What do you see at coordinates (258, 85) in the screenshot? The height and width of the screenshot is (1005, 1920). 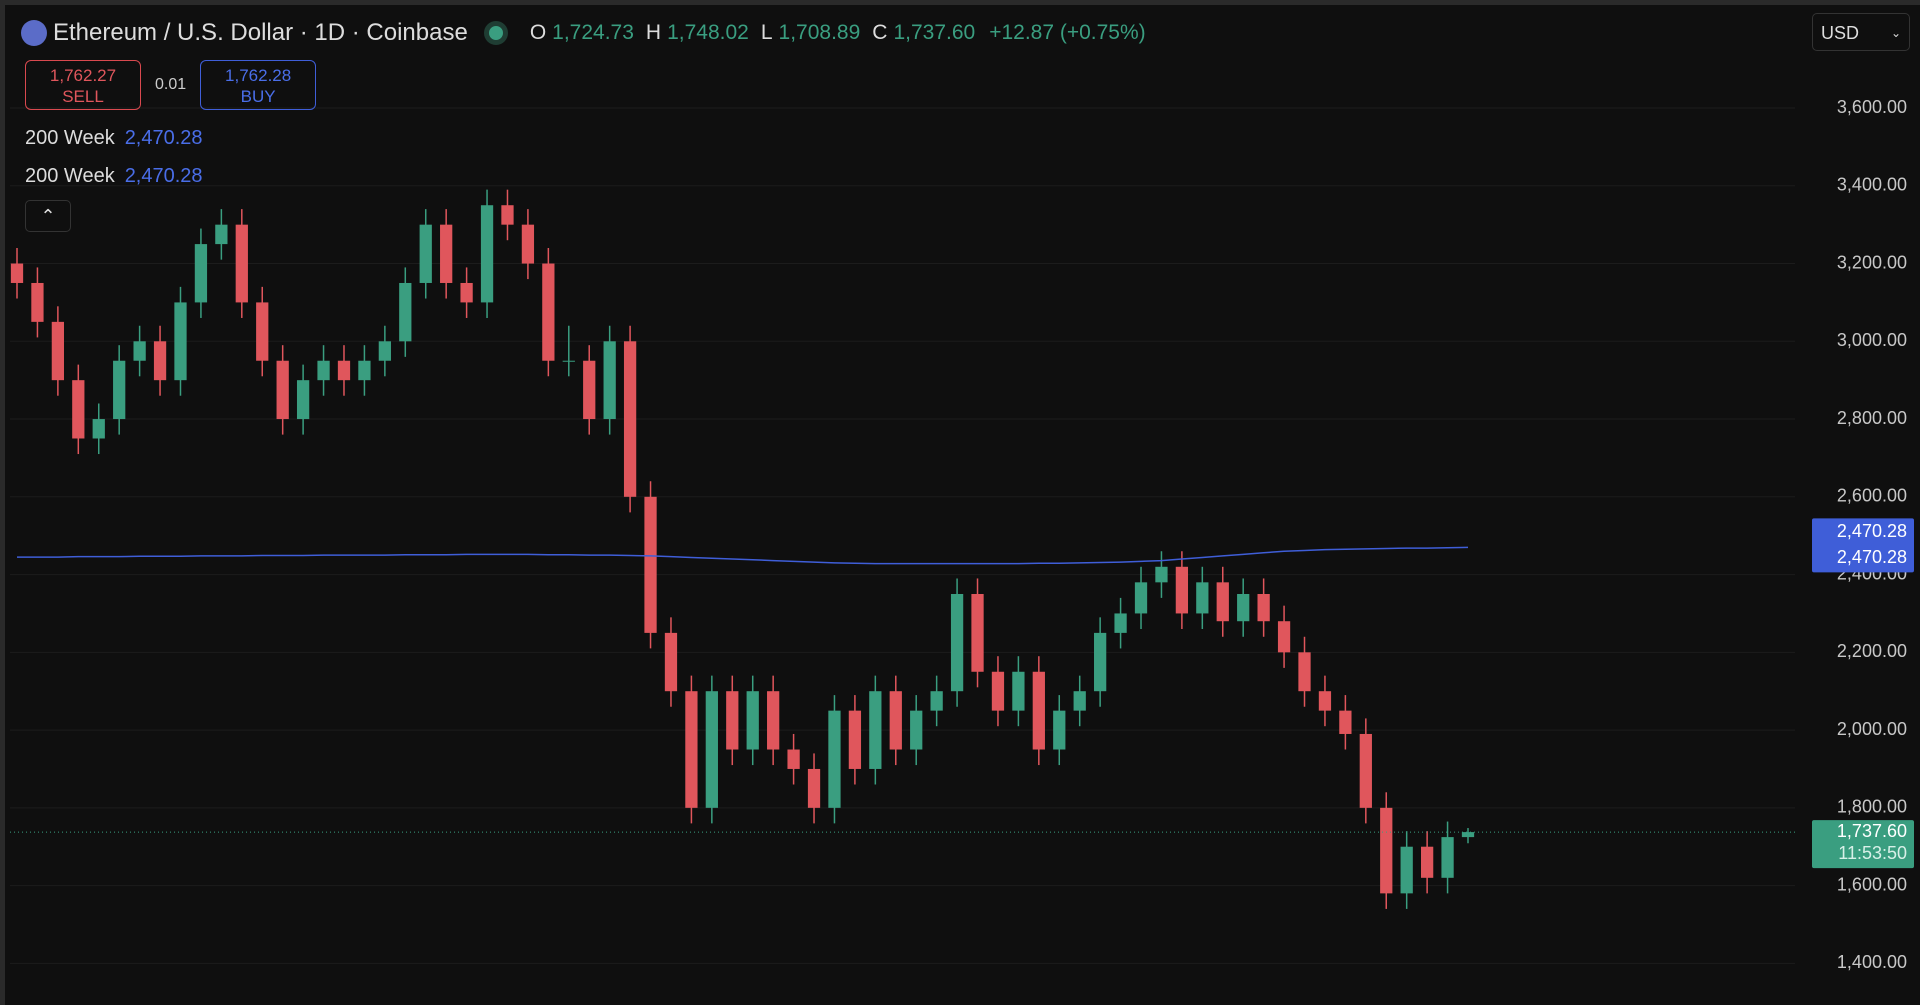 I see `buy-button: 1,762.28 BUY` at bounding box center [258, 85].